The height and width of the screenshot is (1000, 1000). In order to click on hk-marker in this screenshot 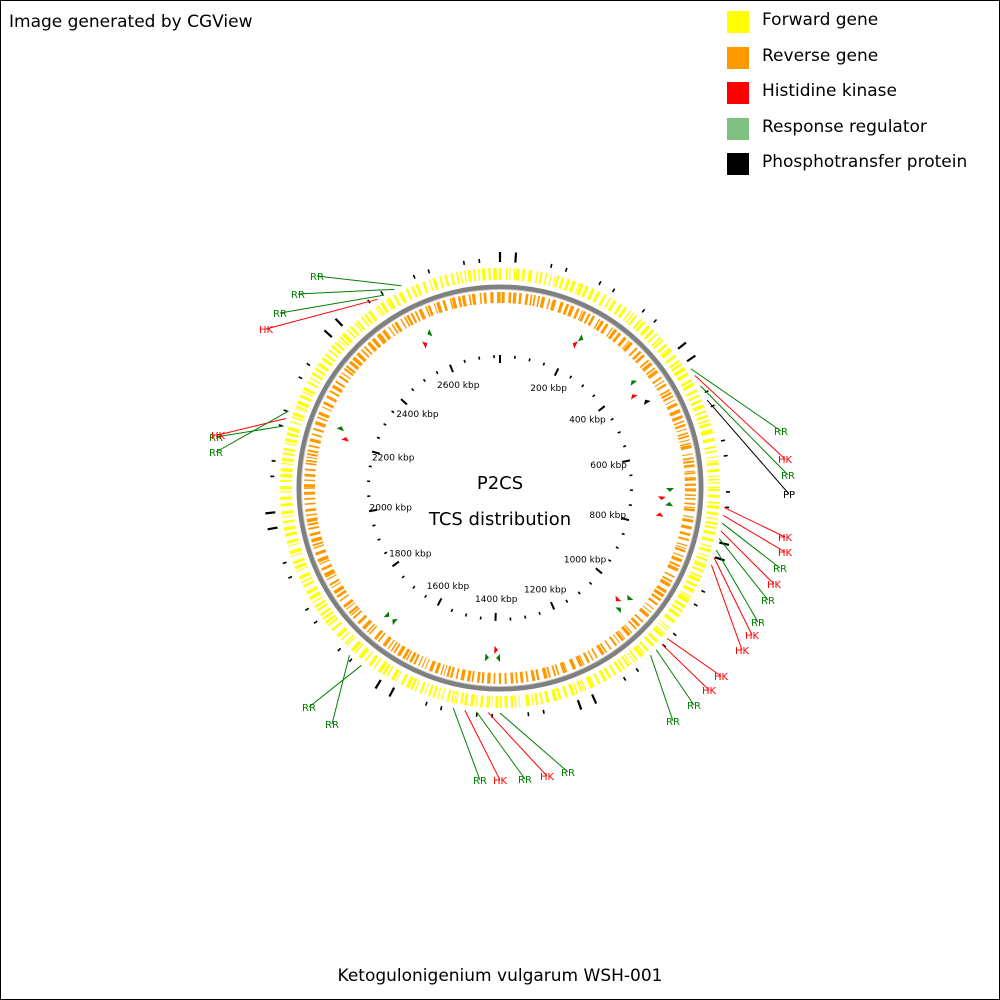, I will do `click(496, 649)`.